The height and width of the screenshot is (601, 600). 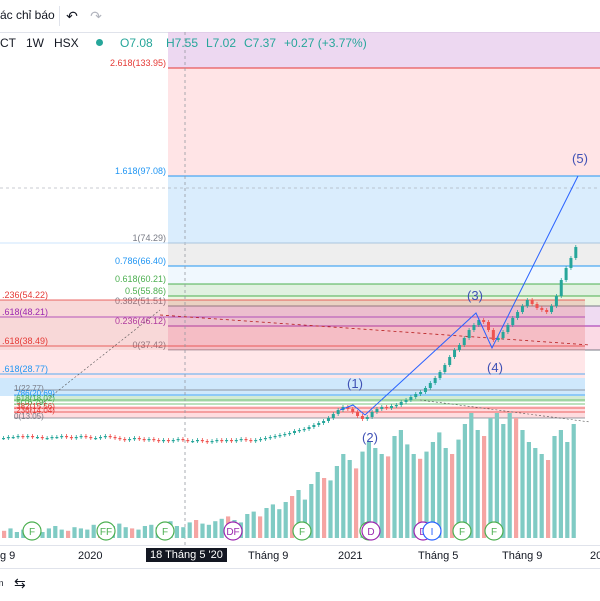 I want to click on indicators-button: ác chỉ báo, so click(x=27, y=15).